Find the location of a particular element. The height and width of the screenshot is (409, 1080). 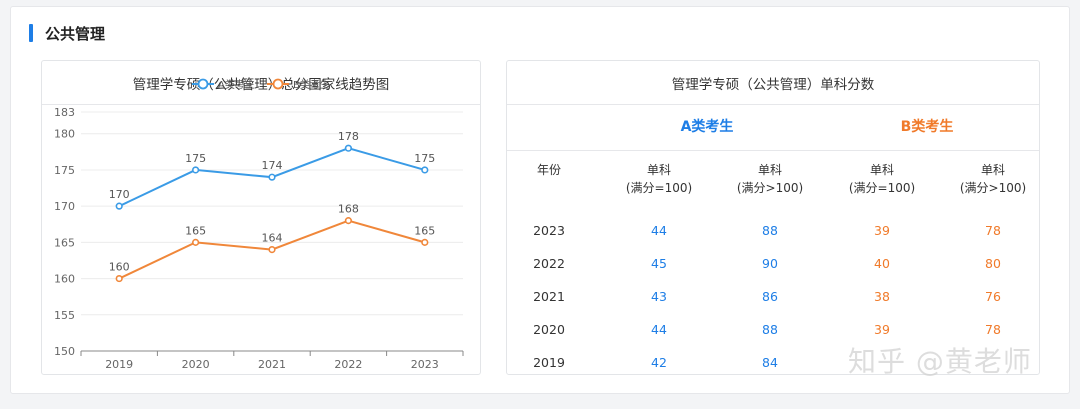

cell-a1: 42 is located at coordinates (659, 362).